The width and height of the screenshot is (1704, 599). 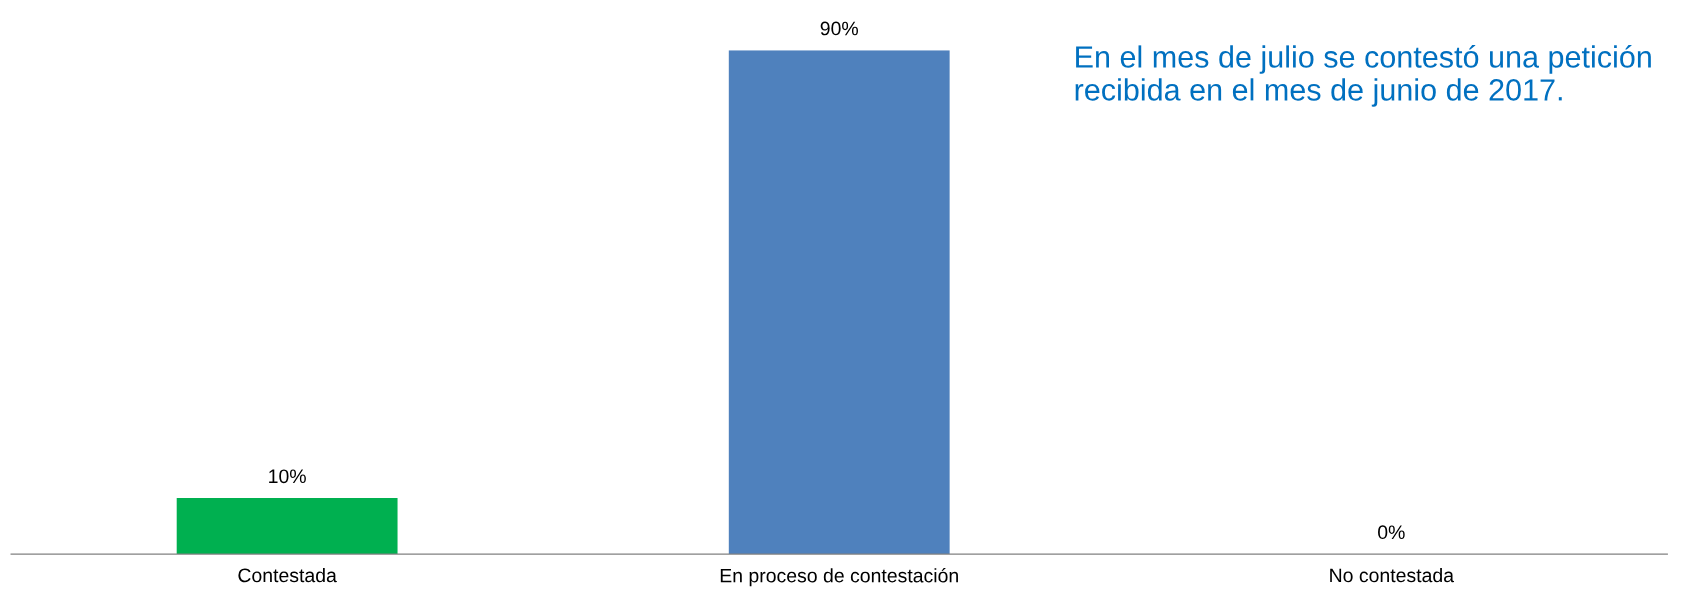 What do you see at coordinates (287, 476) in the screenshot?
I see `data-label: 10%` at bounding box center [287, 476].